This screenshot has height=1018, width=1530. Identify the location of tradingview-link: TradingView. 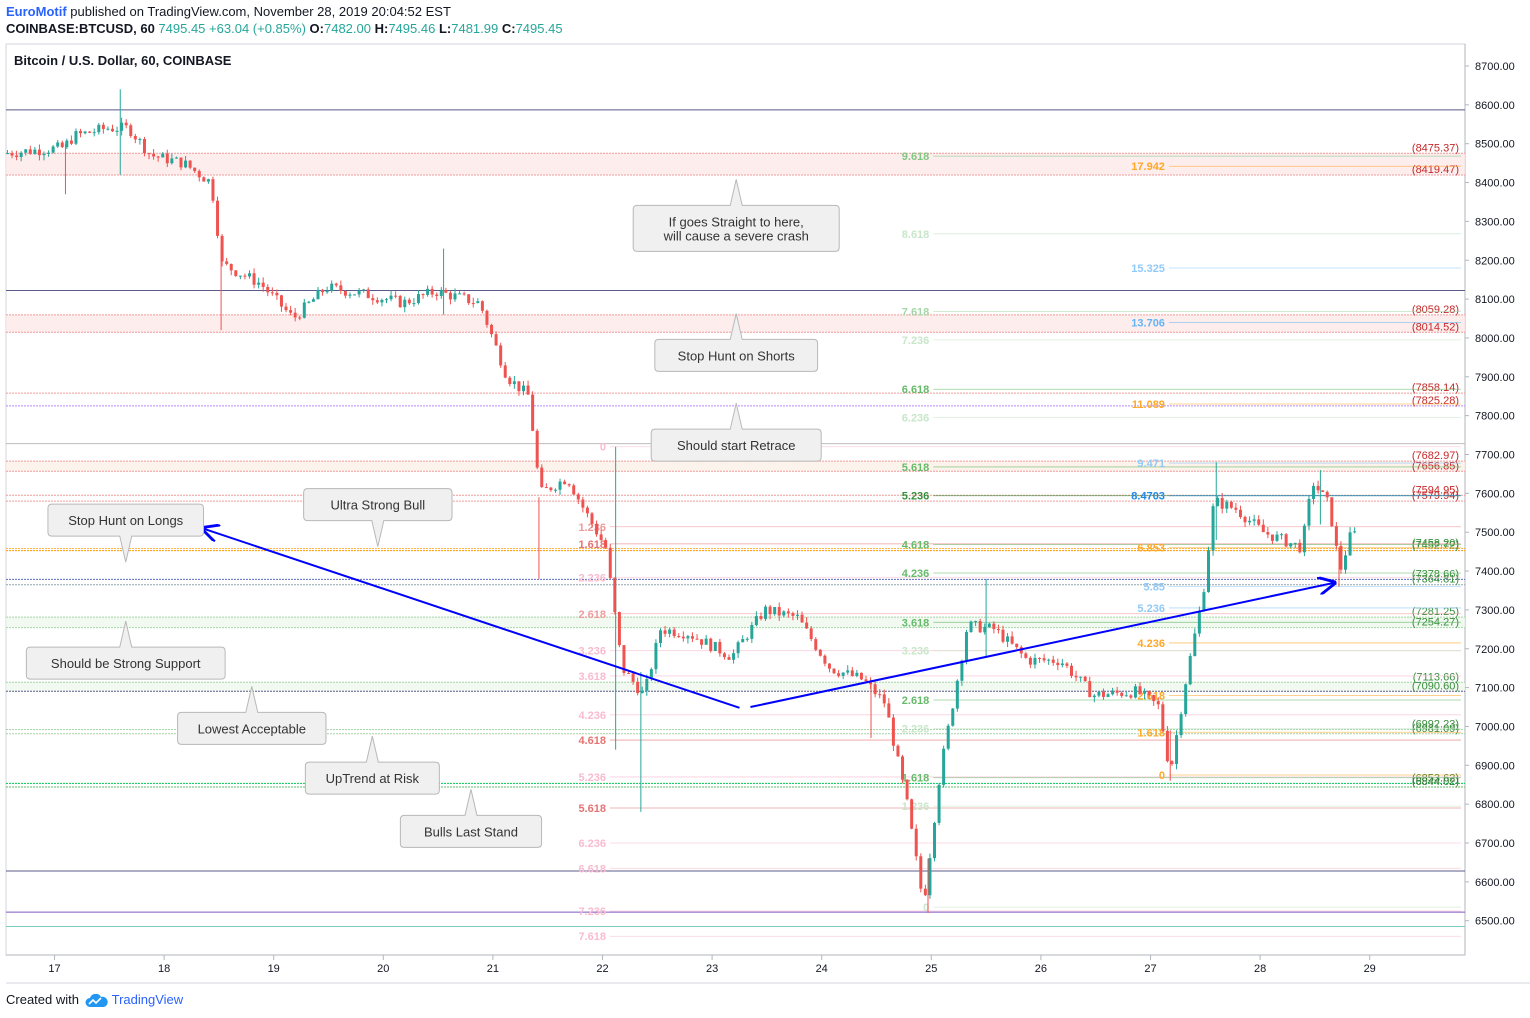
(147, 999).